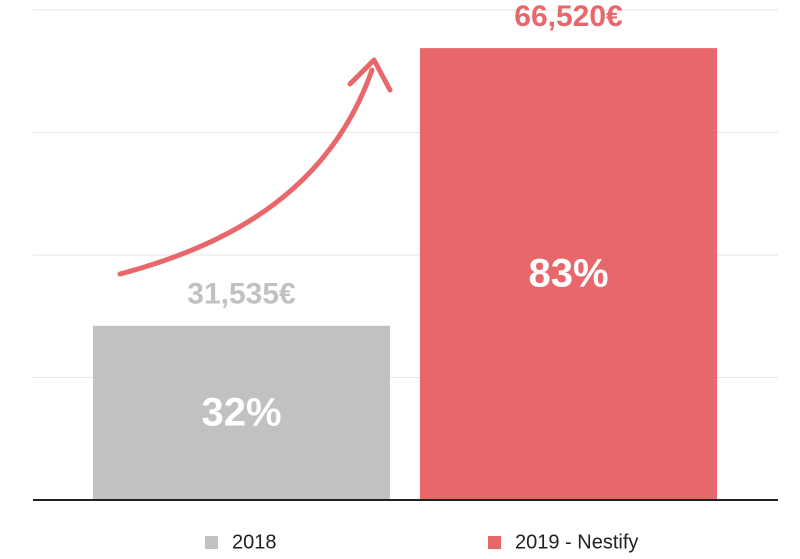 The height and width of the screenshot is (559, 800). I want to click on total-label: 66,520€, so click(568, 16).